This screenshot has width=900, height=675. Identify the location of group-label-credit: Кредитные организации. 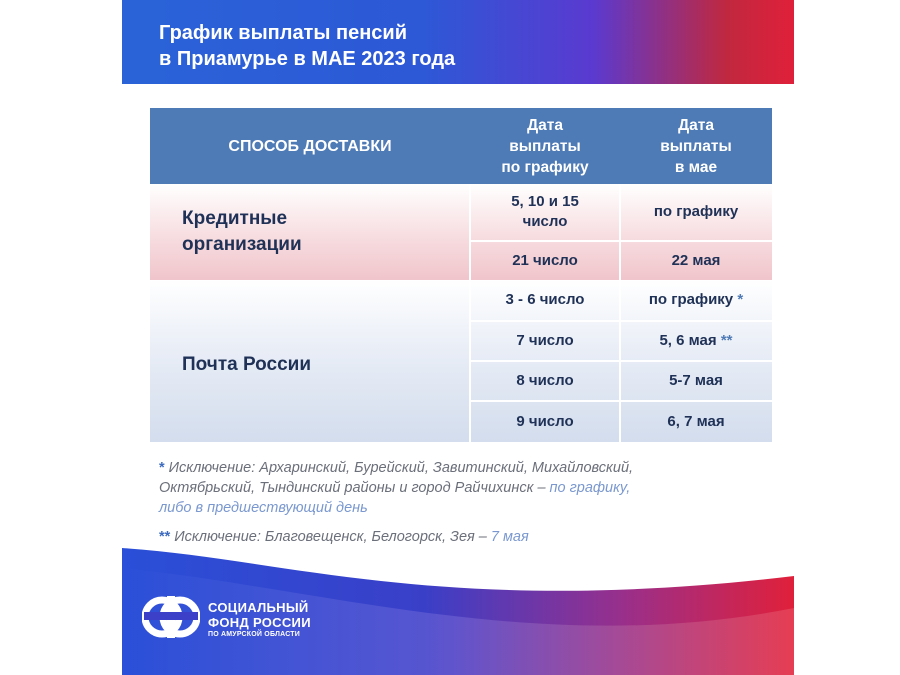
(242, 232).